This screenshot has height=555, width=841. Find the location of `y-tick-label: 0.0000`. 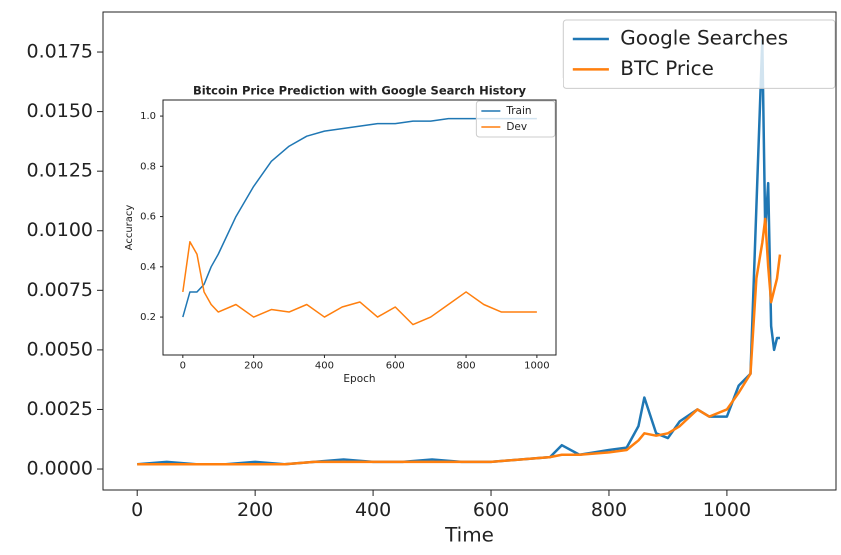

y-tick-label: 0.0000 is located at coordinates (60, 469).